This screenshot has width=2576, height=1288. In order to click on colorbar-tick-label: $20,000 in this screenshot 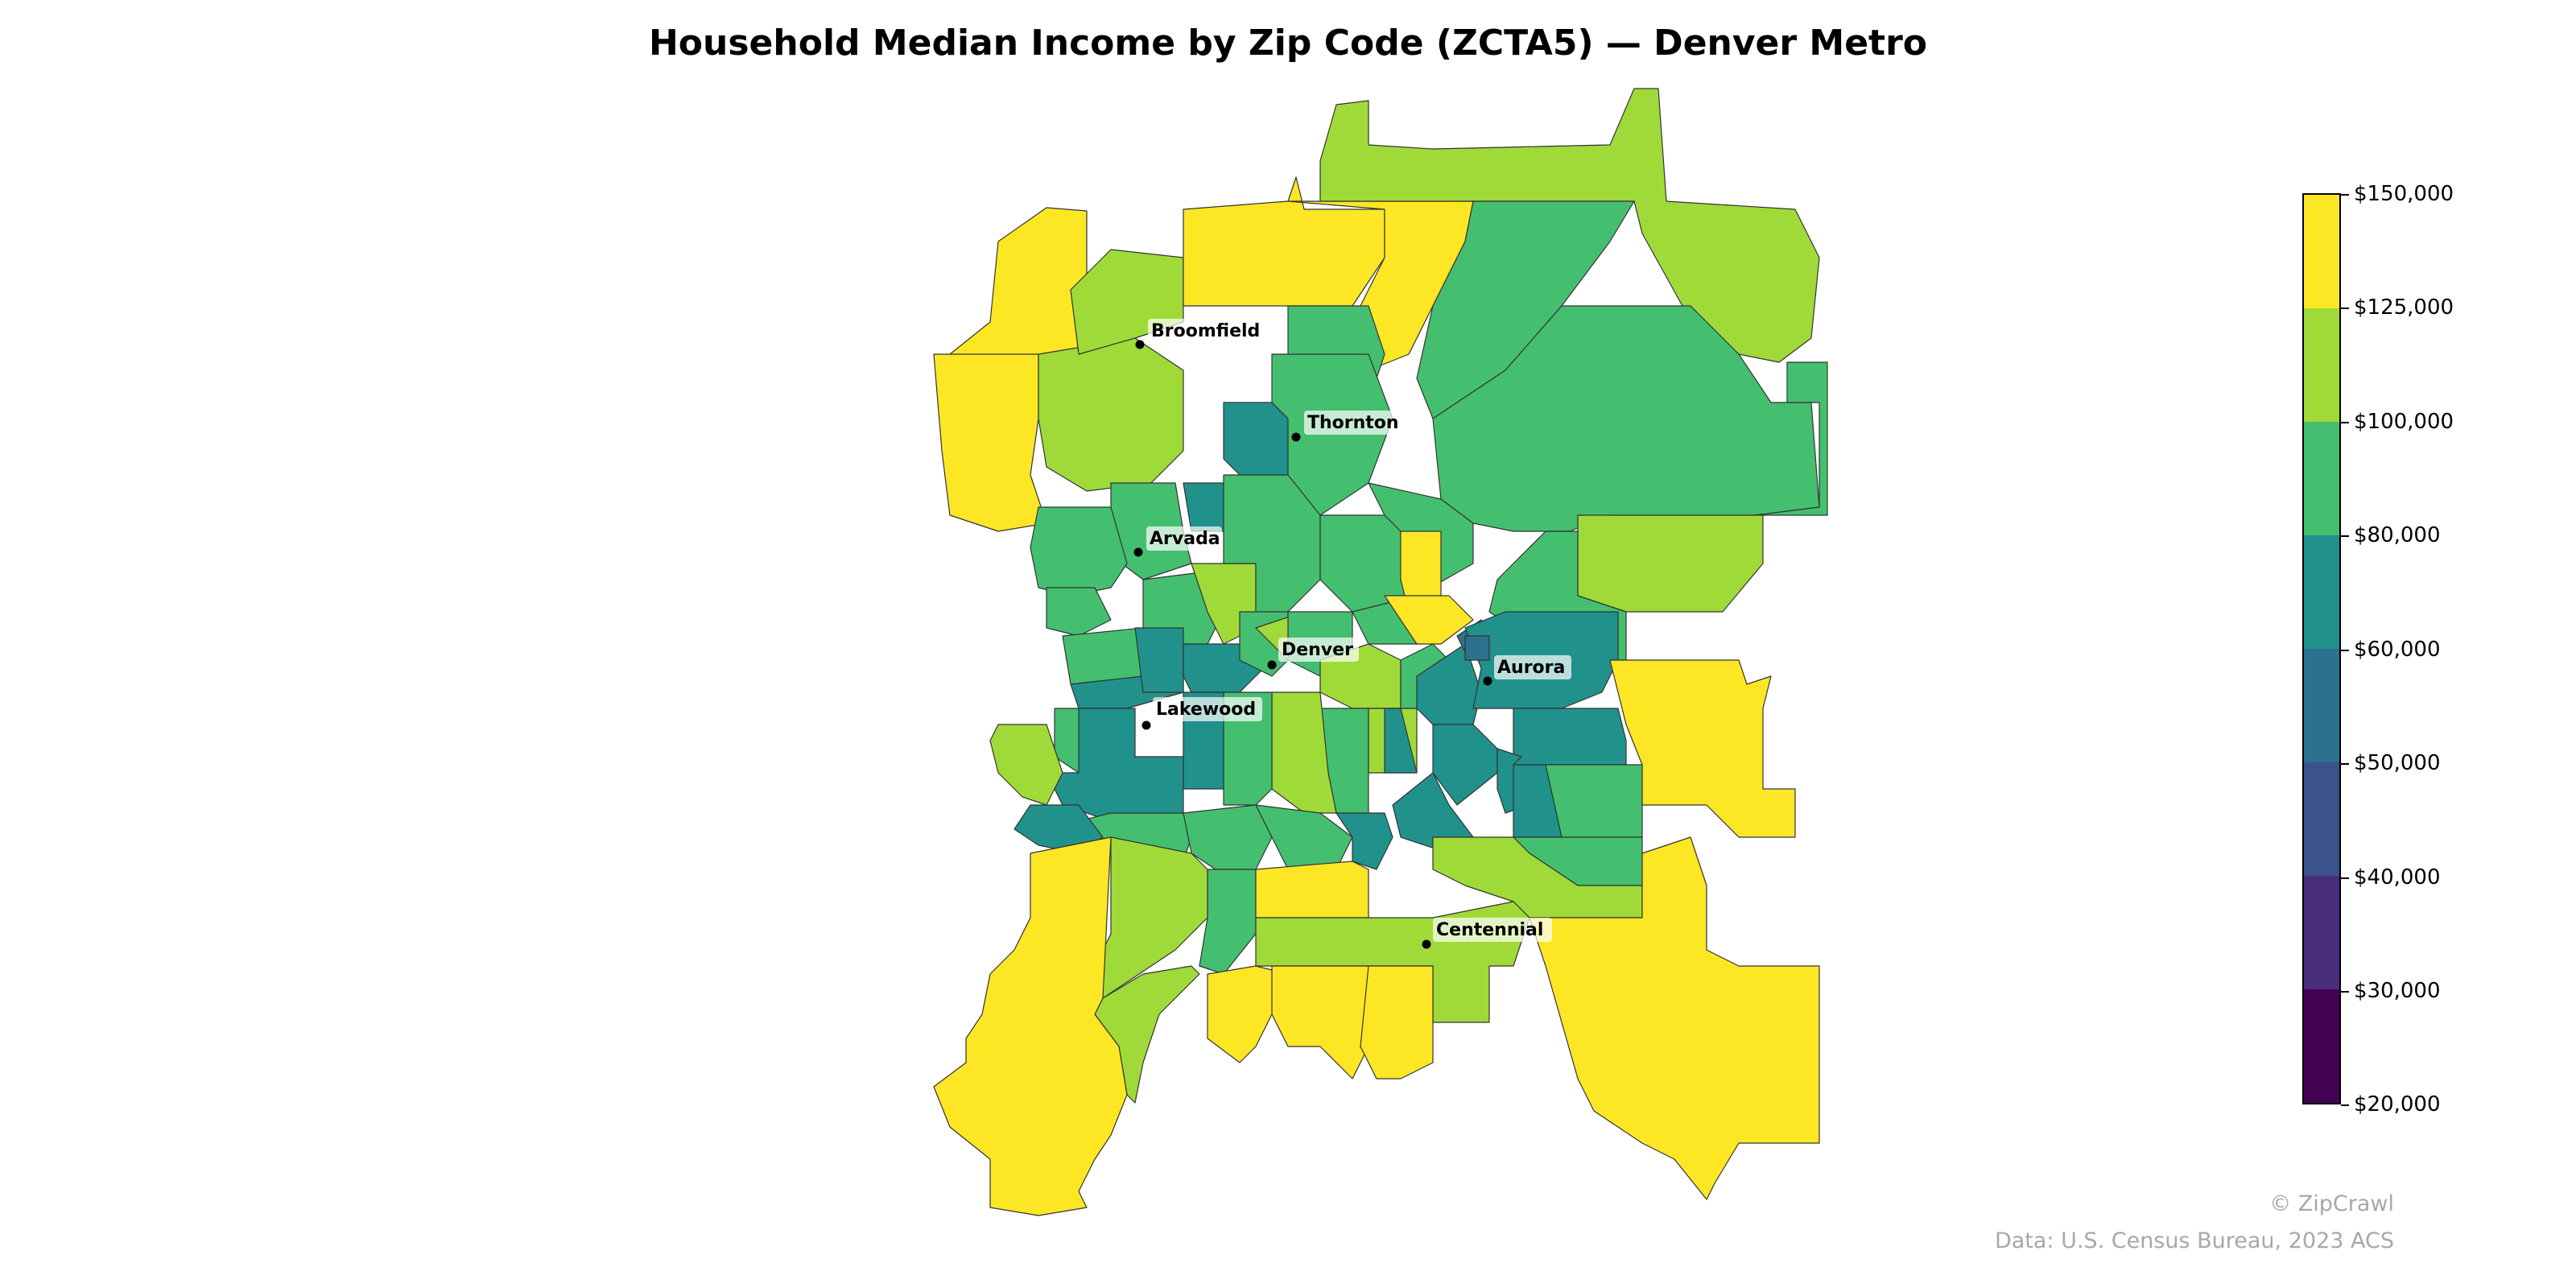, I will do `click(2397, 1104)`.